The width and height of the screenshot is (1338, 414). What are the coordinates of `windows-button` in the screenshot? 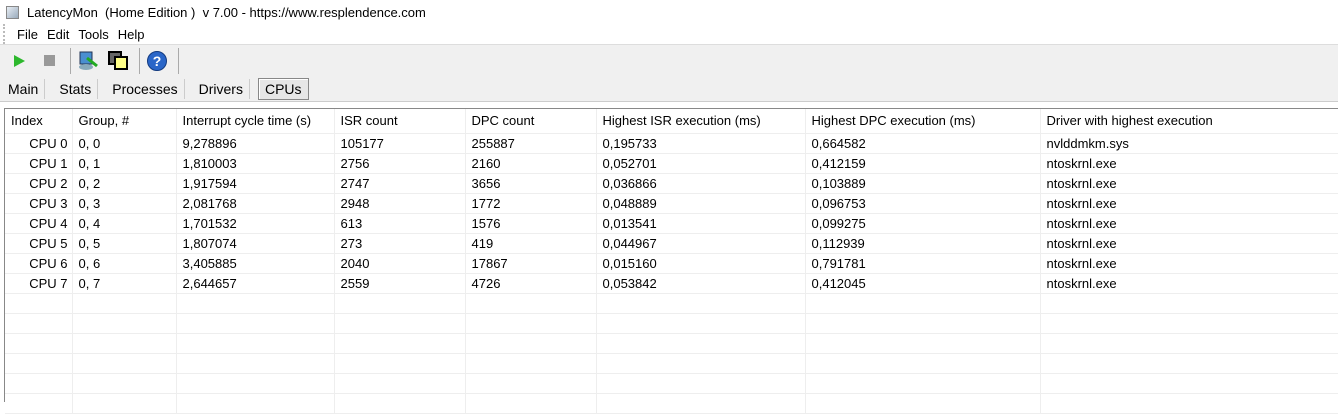 It's located at (118, 61).